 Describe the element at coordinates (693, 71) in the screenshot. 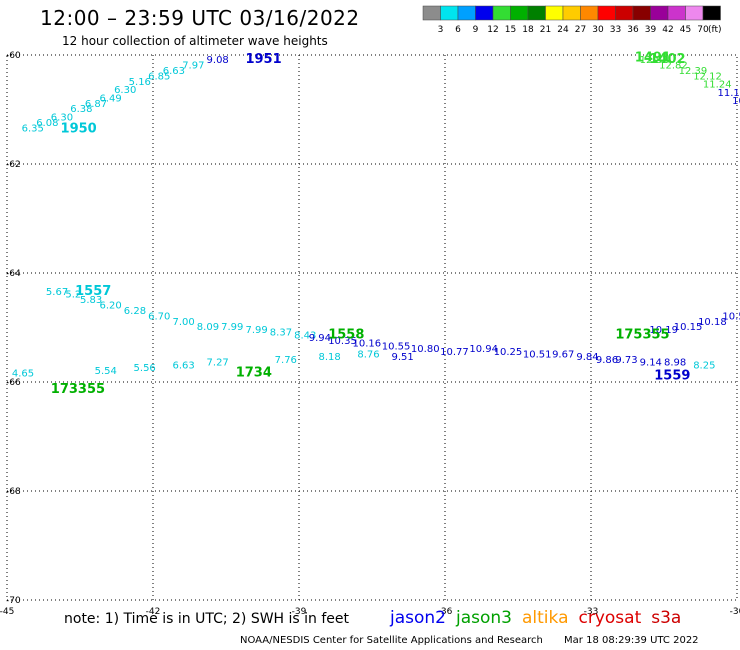

I see `swh-value-label: 12.39` at that location.